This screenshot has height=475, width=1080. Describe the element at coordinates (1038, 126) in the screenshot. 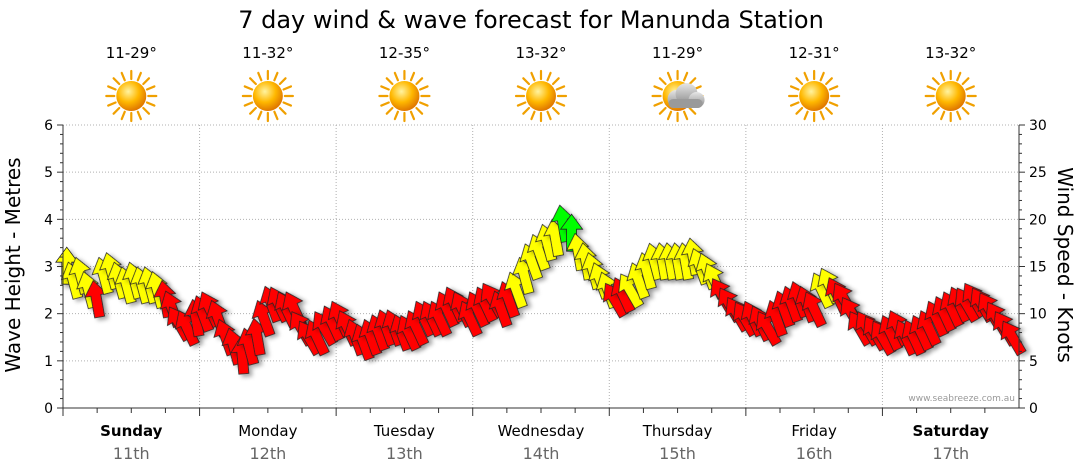

I see `right-tick-label: 30` at that location.